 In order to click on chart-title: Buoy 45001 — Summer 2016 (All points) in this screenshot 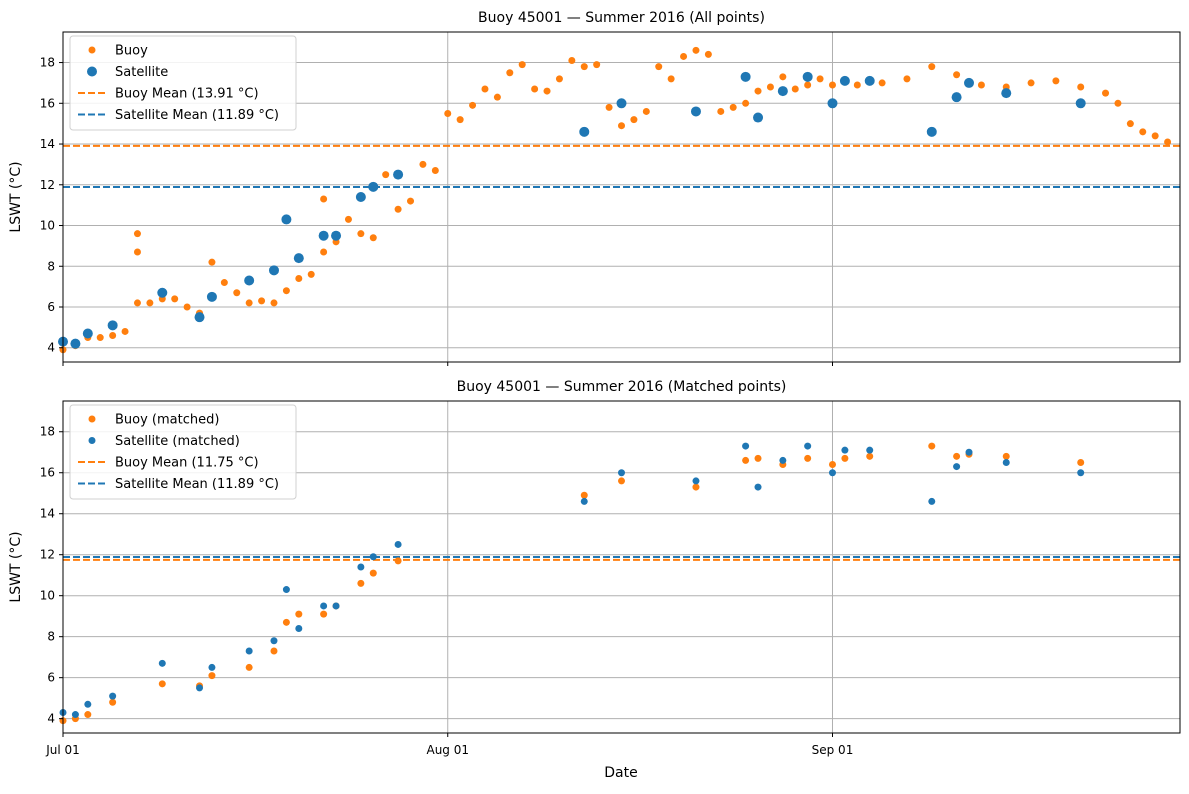, I will do `click(621, 18)`.